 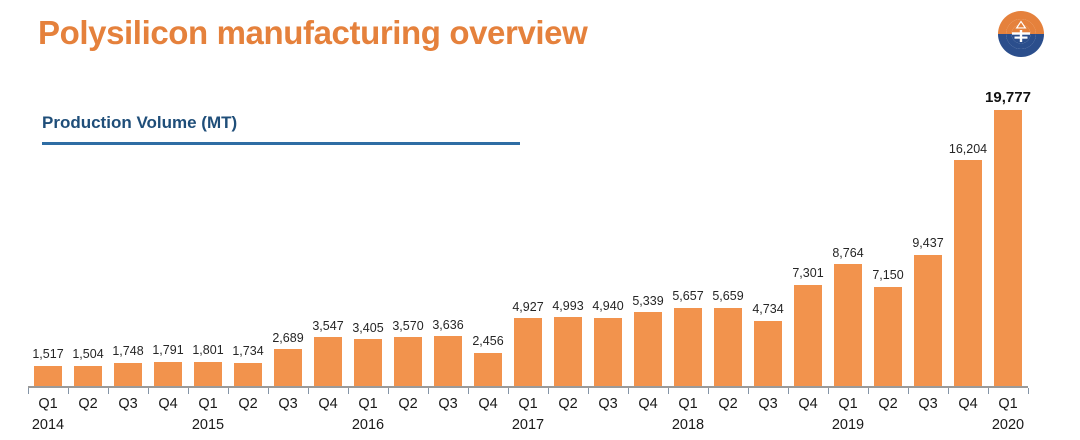 What do you see at coordinates (128, 233) in the screenshot?
I see `bar-slot: 1,748` at bounding box center [128, 233].